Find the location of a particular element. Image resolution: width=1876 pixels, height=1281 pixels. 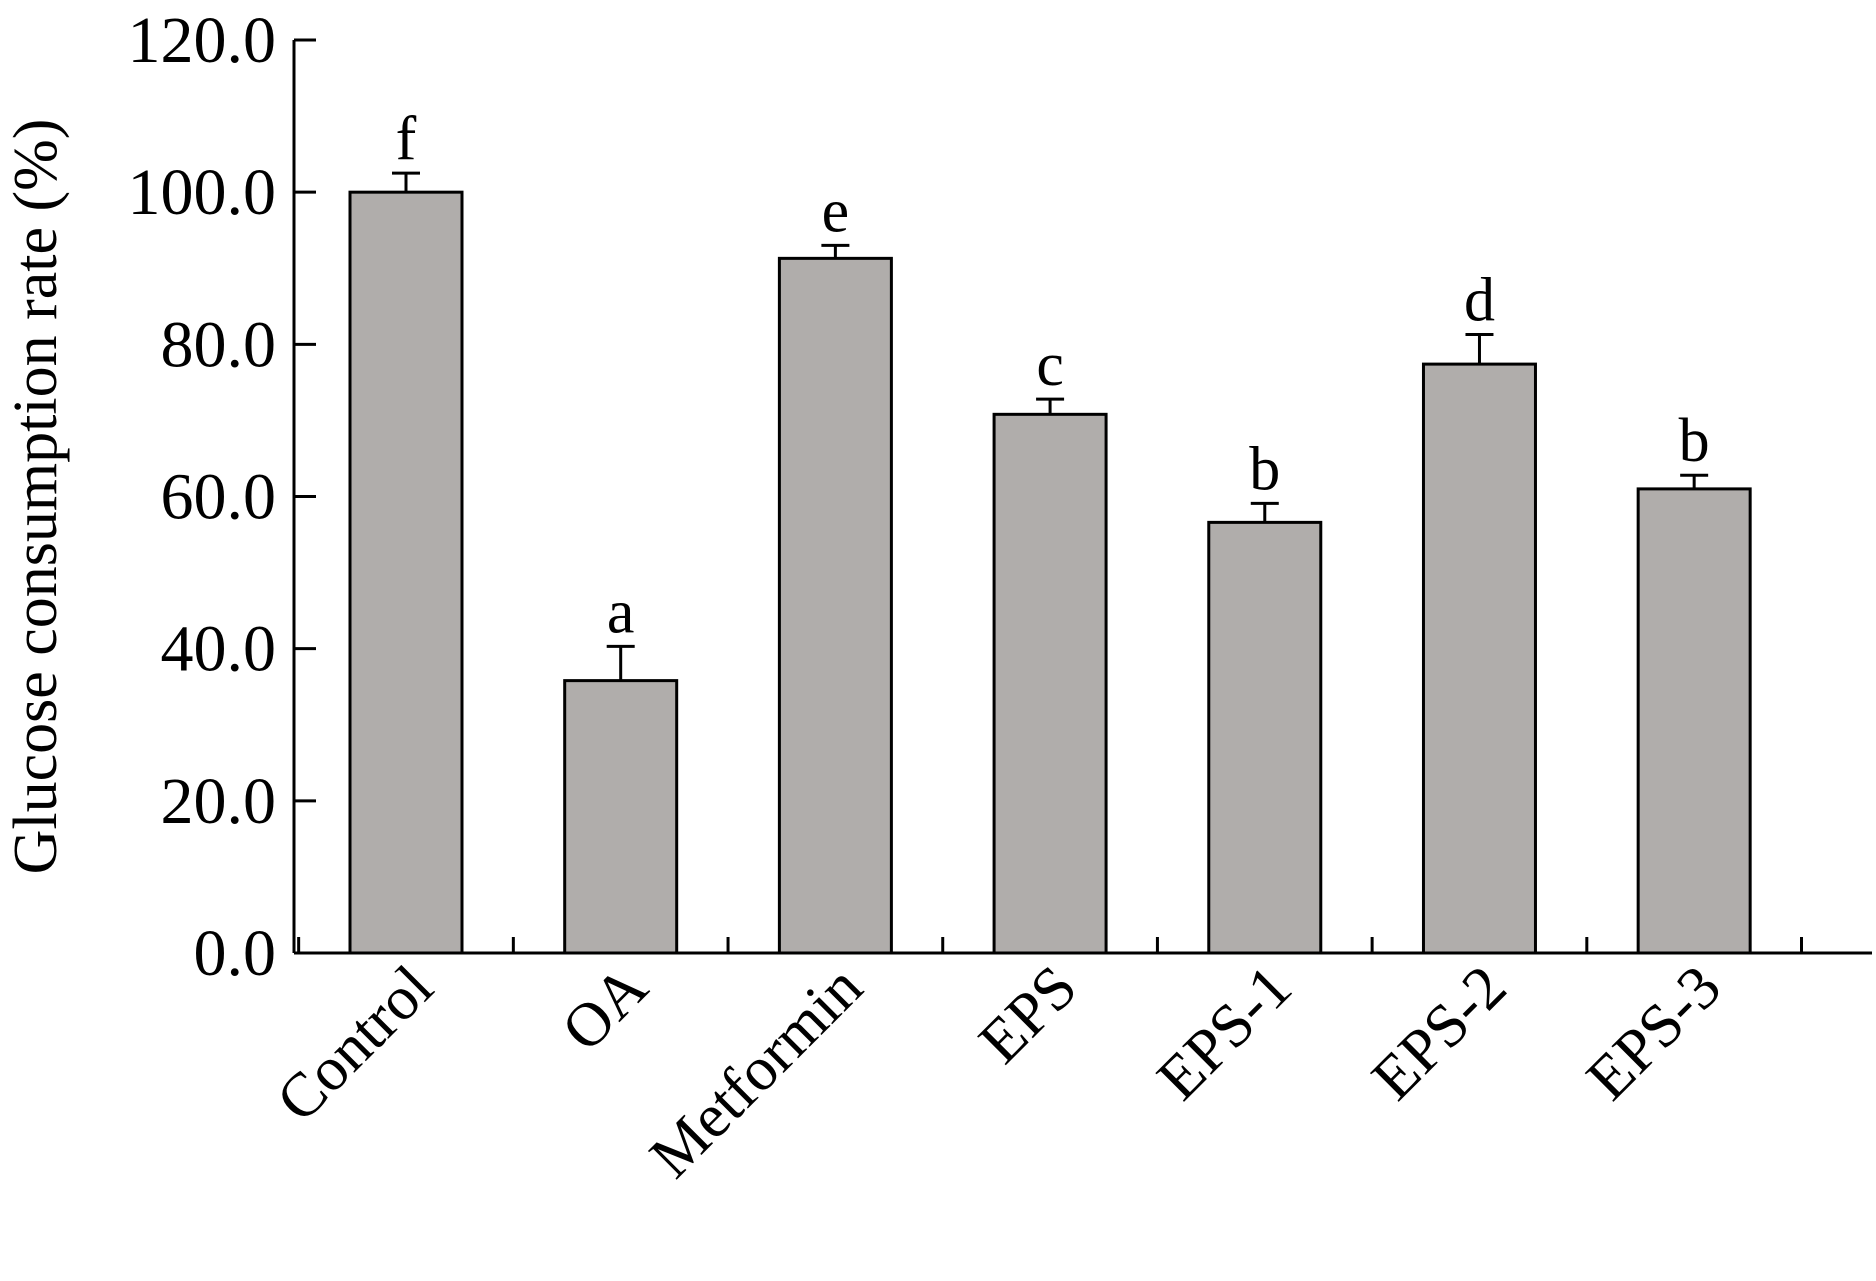

y-tick-label: 100.0 is located at coordinates (202, 192).